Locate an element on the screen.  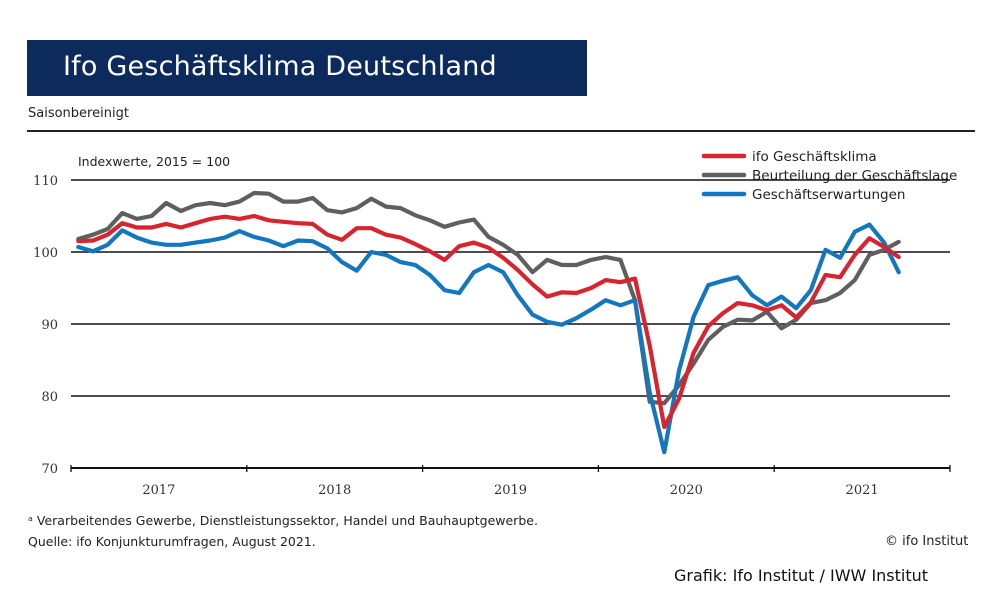
legend-label: Geschäftserwartungen is located at coordinates (828, 195).